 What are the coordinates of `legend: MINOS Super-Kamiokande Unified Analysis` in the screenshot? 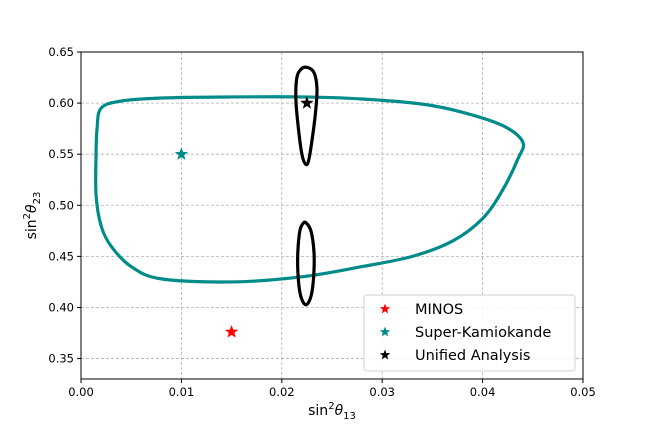 It's located at (469, 333).